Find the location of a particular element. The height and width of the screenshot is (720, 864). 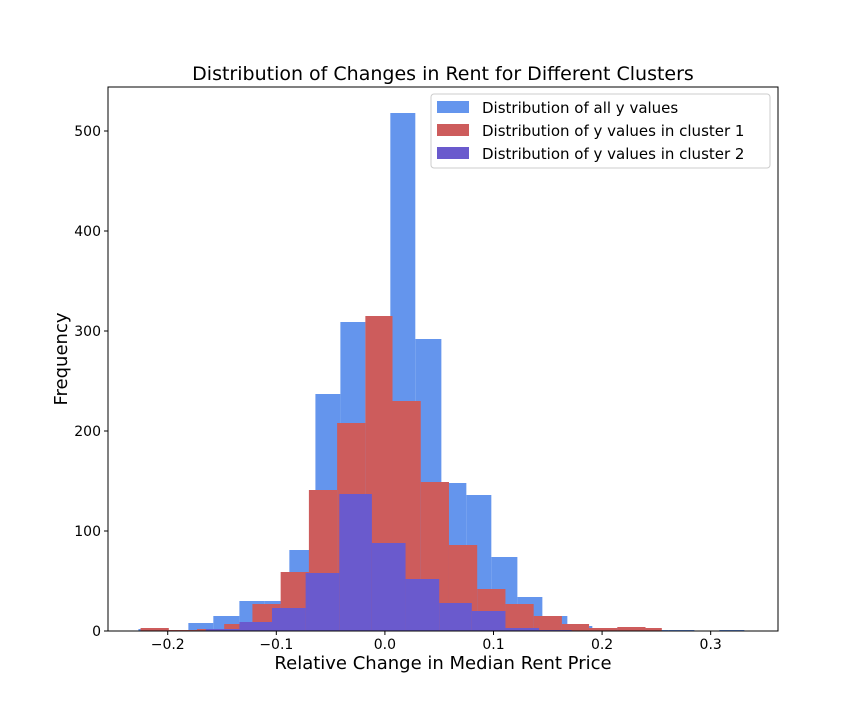

y-tick-label: 200 is located at coordinates (87, 432).